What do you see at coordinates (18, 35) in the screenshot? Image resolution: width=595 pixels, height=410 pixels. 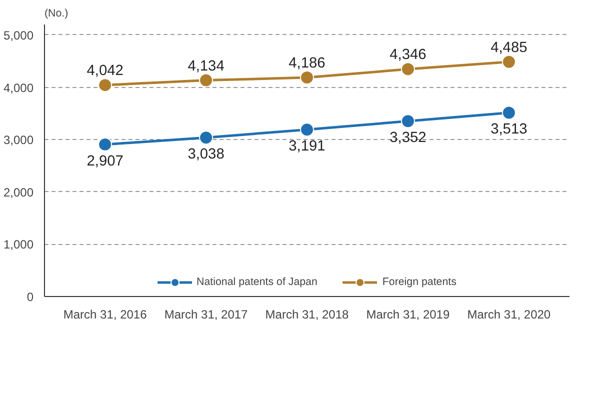 I see `y-tick-label: 5,000` at bounding box center [18, 35].